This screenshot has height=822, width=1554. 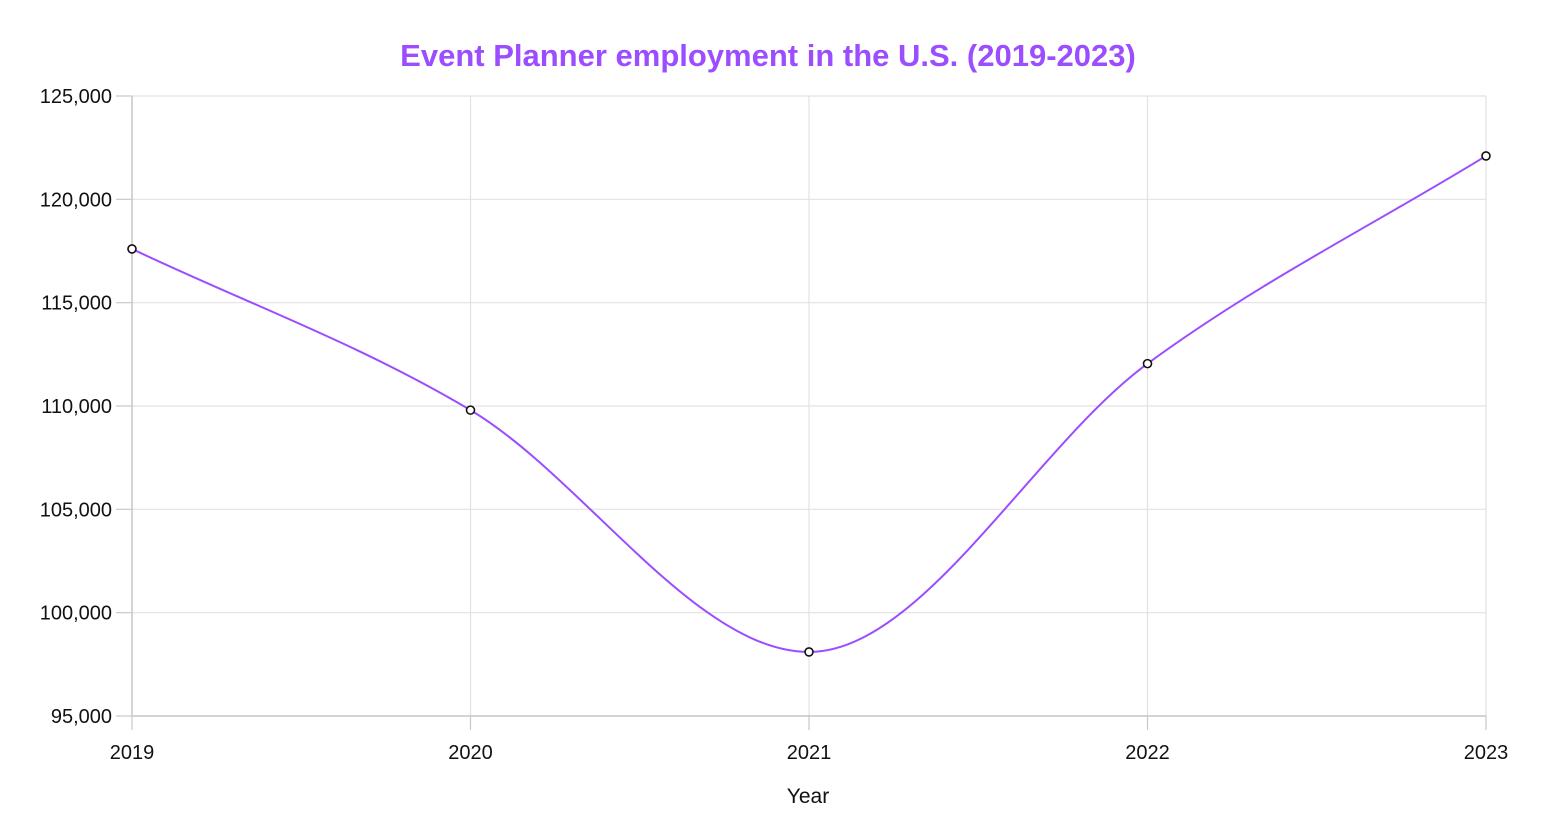 What do you see at coordinates (76, 97) in the screenshot?
I see `y-tick-label: 125,000` at bounding box center [76, 97].